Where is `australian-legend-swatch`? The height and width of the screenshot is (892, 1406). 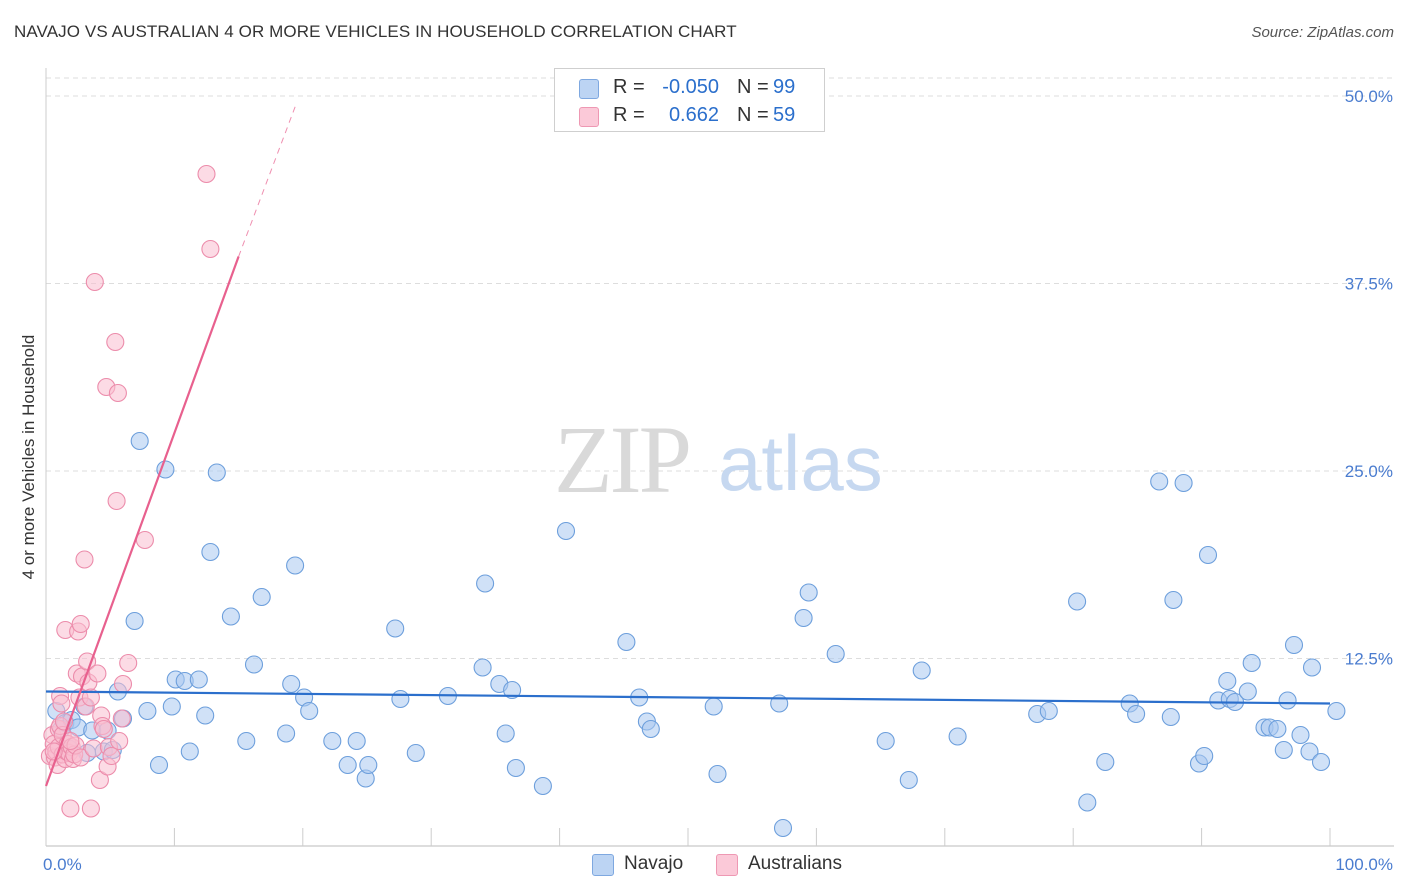 australian-legend-swatch is located at coordinates (727, 865).